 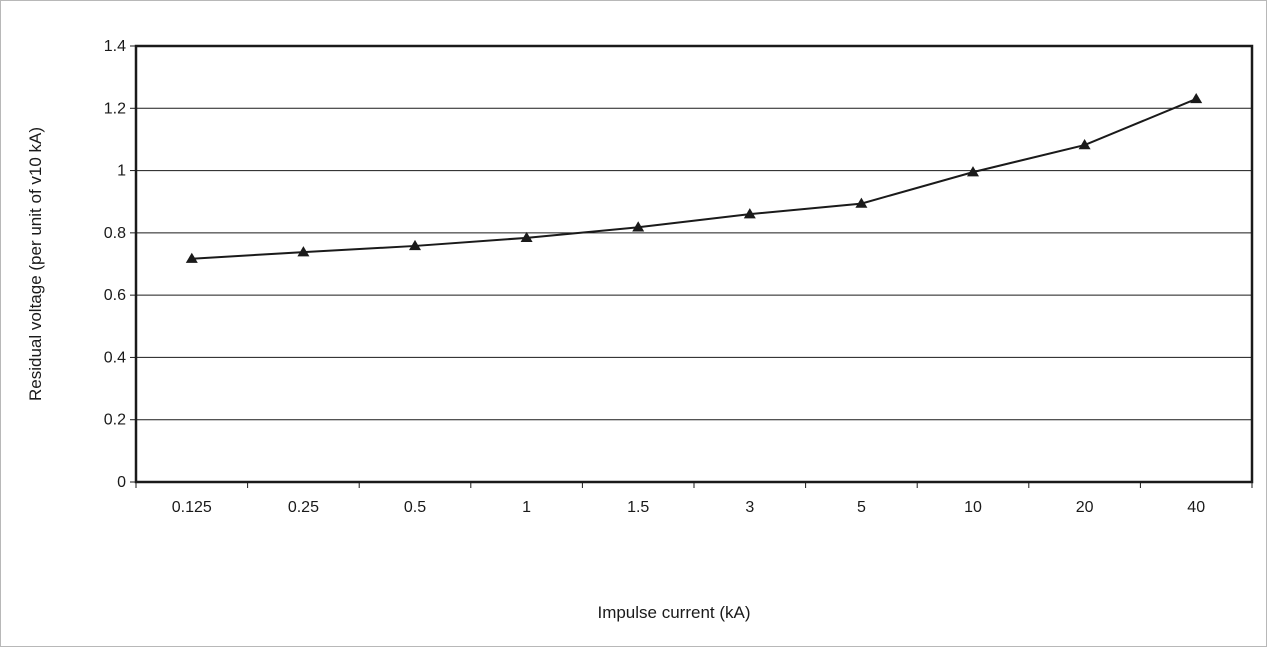 What do you see at coordinates (115, 108) in the screenshot?
I see `y-tick-label: 1.2` at bounding box center [115, 108].